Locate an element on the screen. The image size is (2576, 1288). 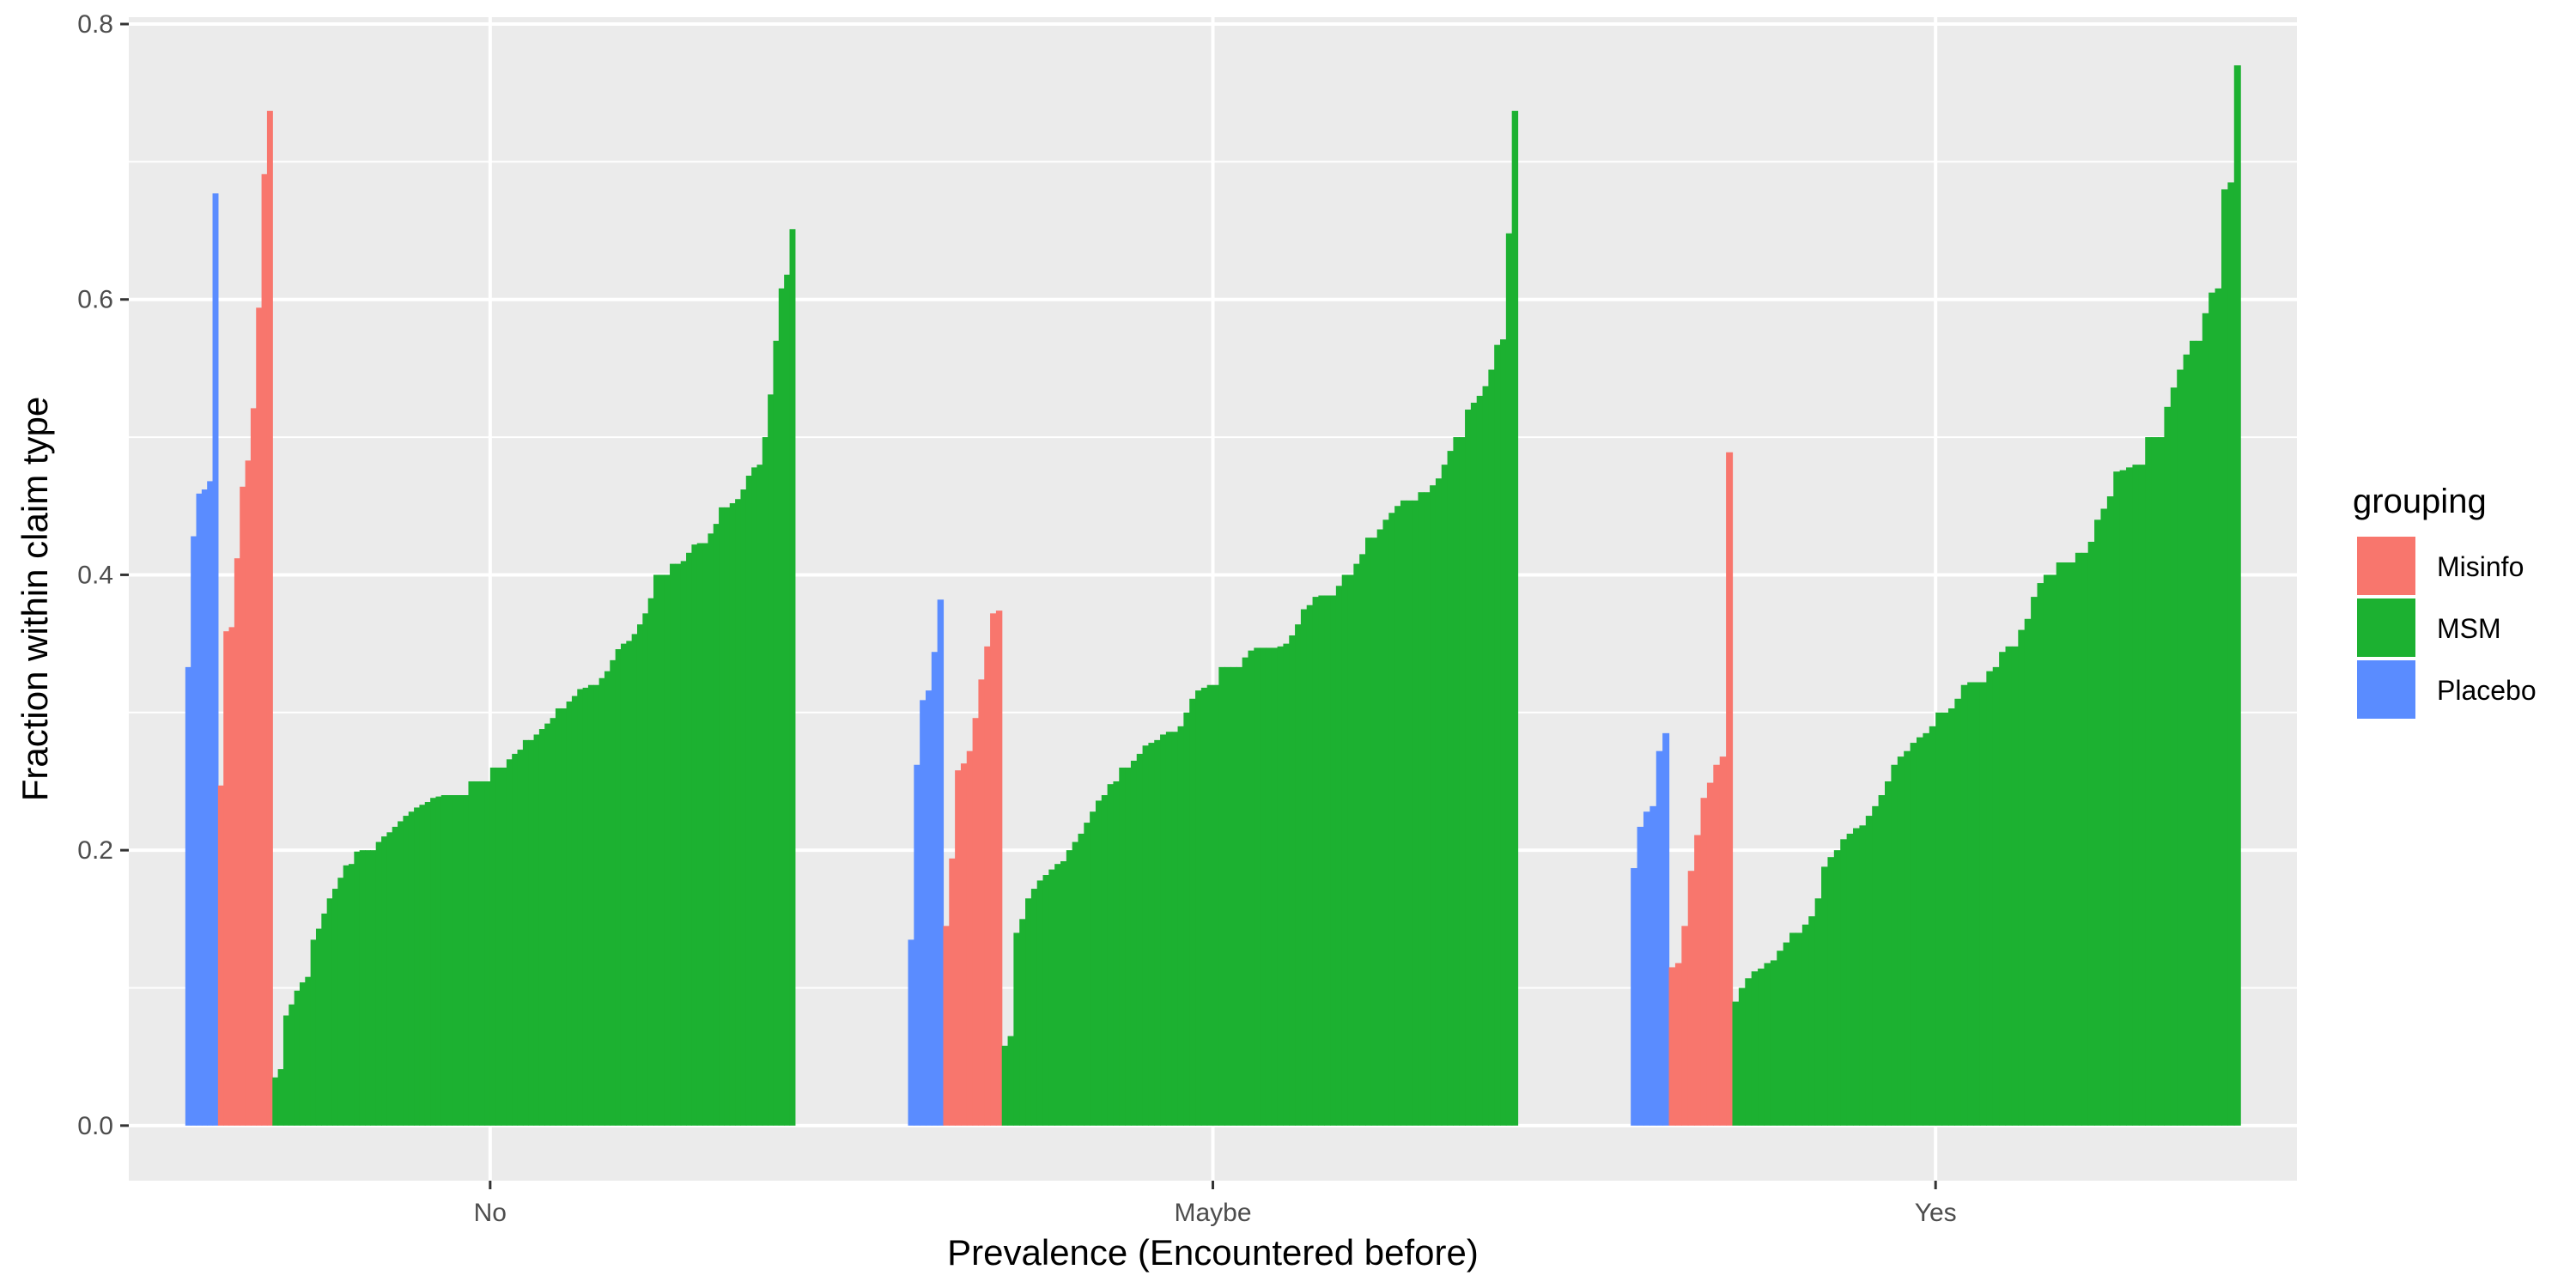
y-axis-title: Fraction within claim type is located at coordinates (35, 599).